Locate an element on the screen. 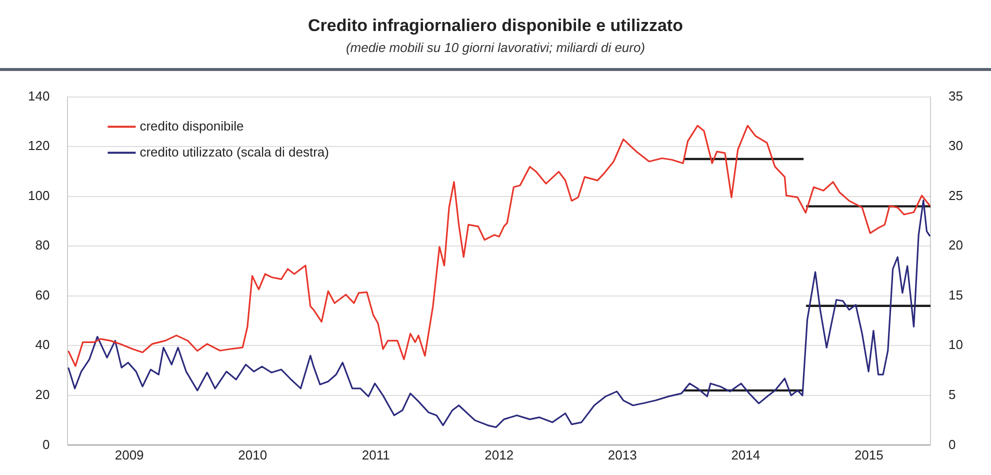  y2-tick-label: 25 is located at coordinates (956, 195).